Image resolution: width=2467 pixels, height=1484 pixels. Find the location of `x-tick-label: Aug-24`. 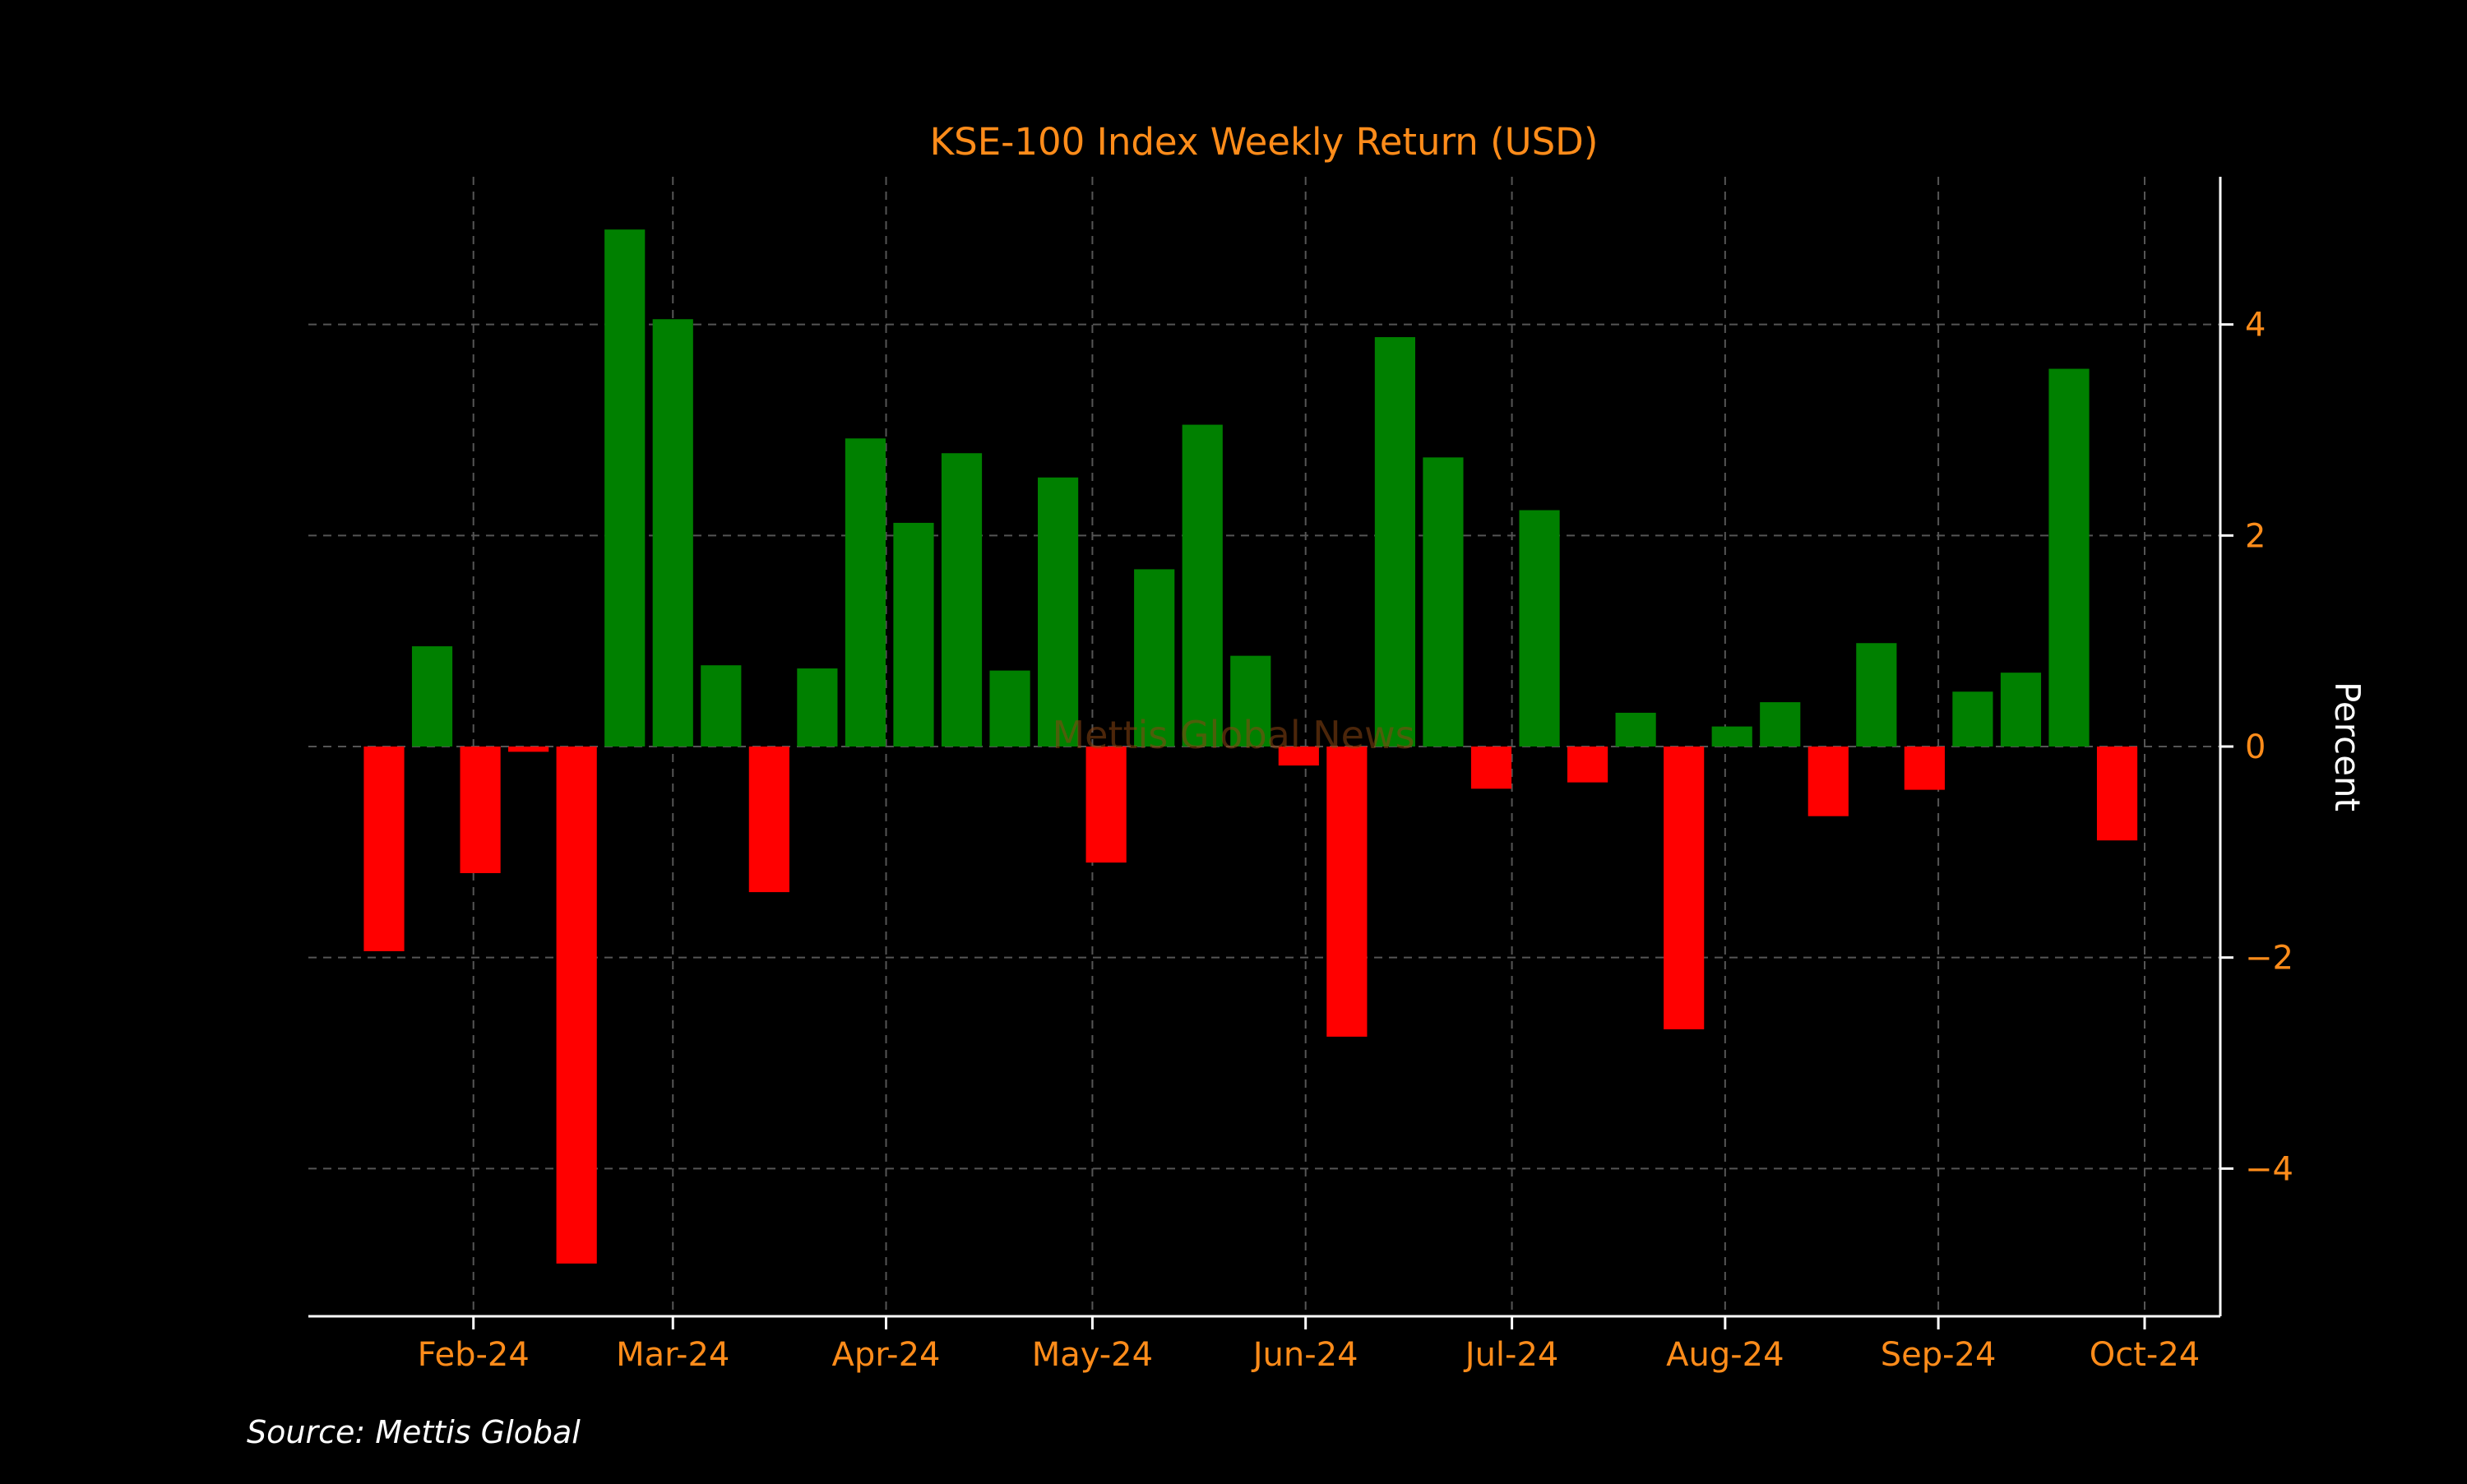

x-tick-label: Aug-24 is located at coordinates (1725, 1355).